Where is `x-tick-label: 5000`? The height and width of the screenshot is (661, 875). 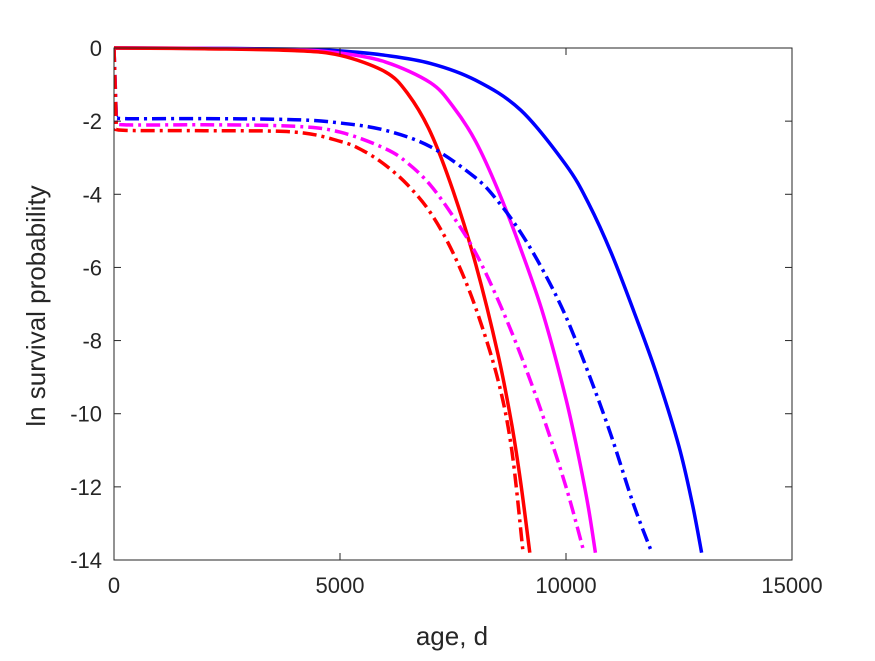
x-tick-label: 5000 is located at coordinates (340, 585).